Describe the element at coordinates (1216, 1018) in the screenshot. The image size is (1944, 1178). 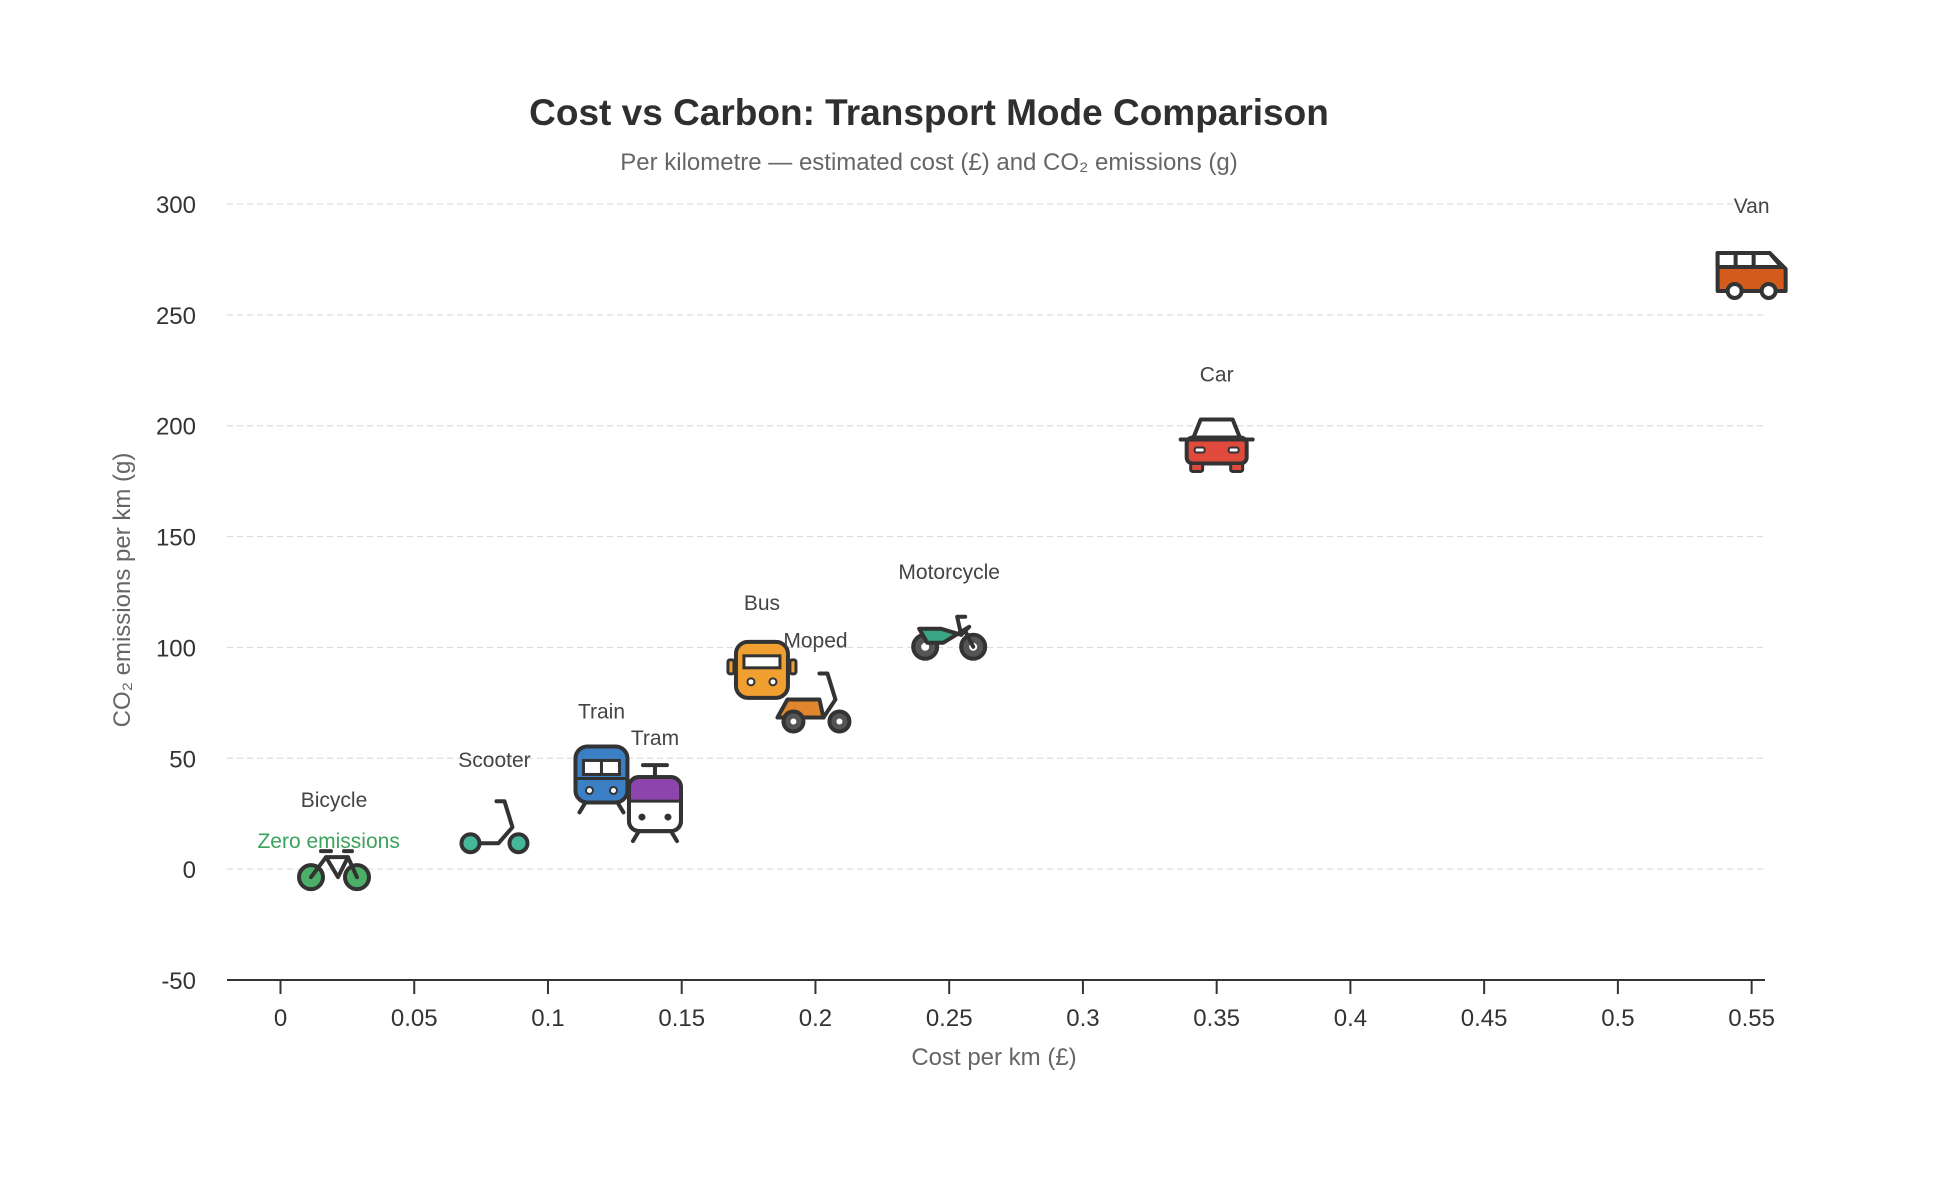
I see `x-tick-label: 0.35` at that location.